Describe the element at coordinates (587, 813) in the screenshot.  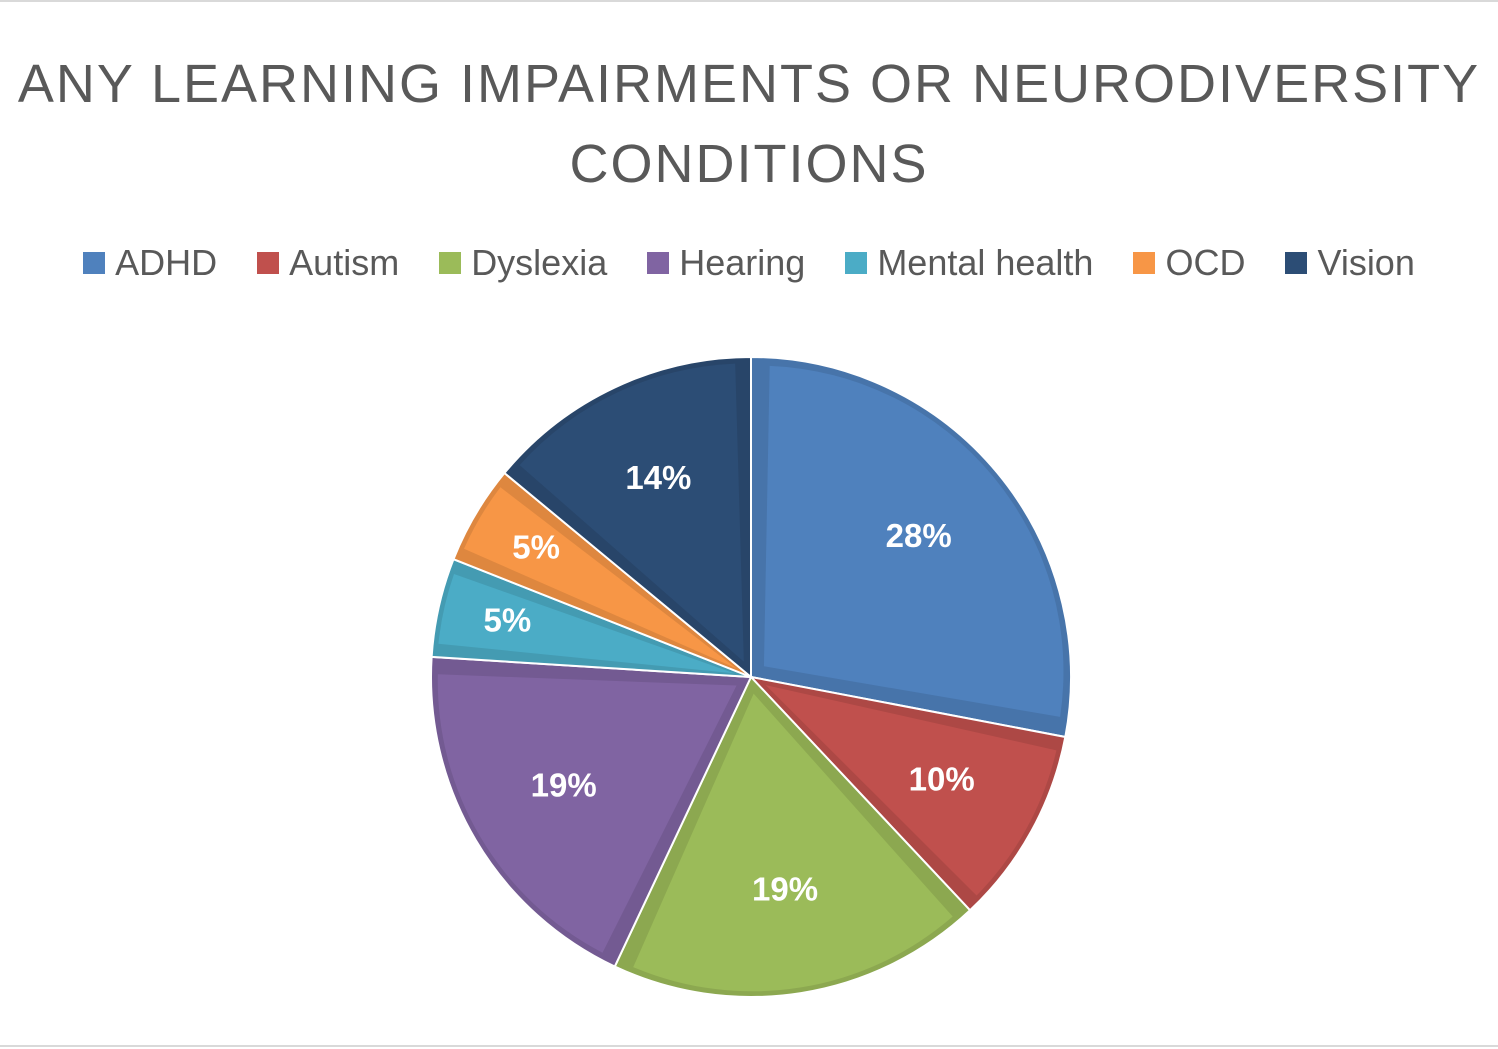
I see `pie-slice-face-hearing` at that location.